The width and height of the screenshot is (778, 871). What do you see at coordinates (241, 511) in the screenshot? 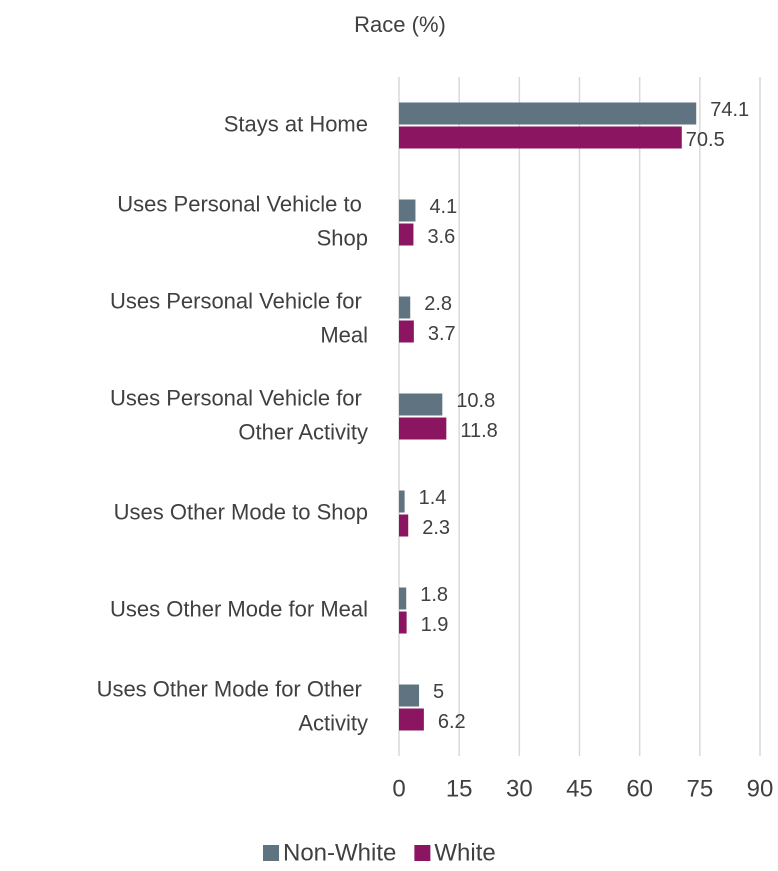
I see `y-tick-label: Uses Other Mode to Shop` at bounding box center [241, 511].